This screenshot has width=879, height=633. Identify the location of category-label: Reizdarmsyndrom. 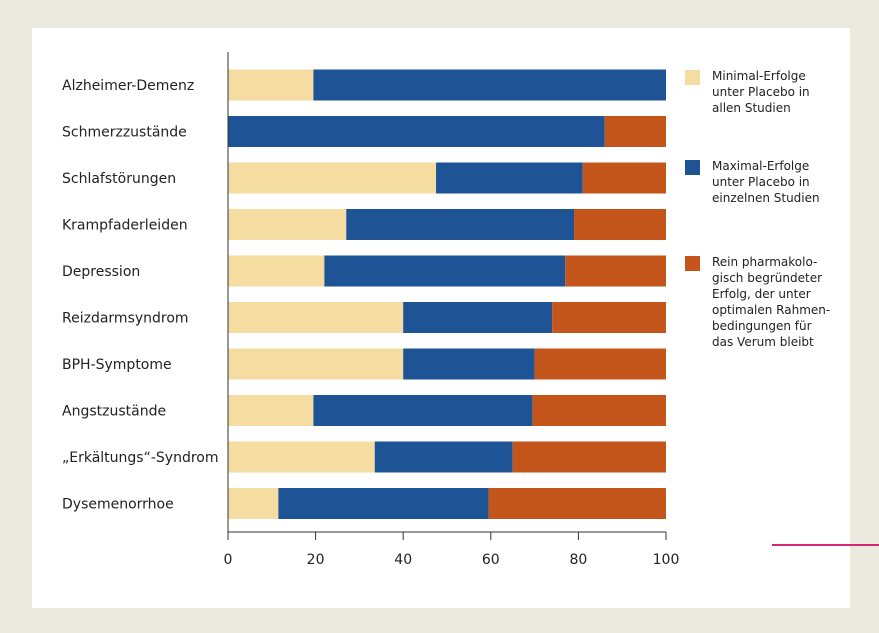
(125, 319).